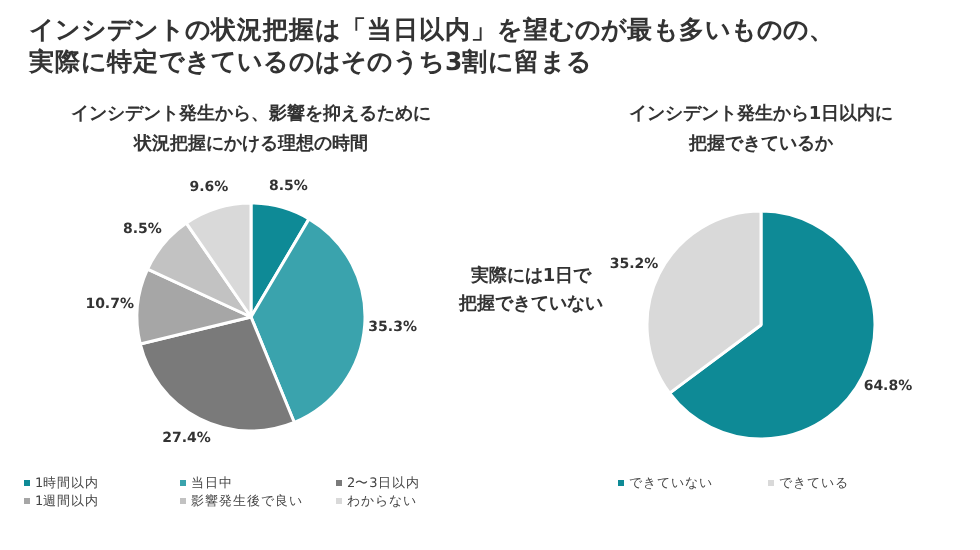 Image resolution: width=980 pixels, height=550 pixels. I want to click on text: インシデントの状況把握は「当日以内」を望むのが最も多いものの、実際に特定できているのはそのうち3割に留まる, so click(431, 45).